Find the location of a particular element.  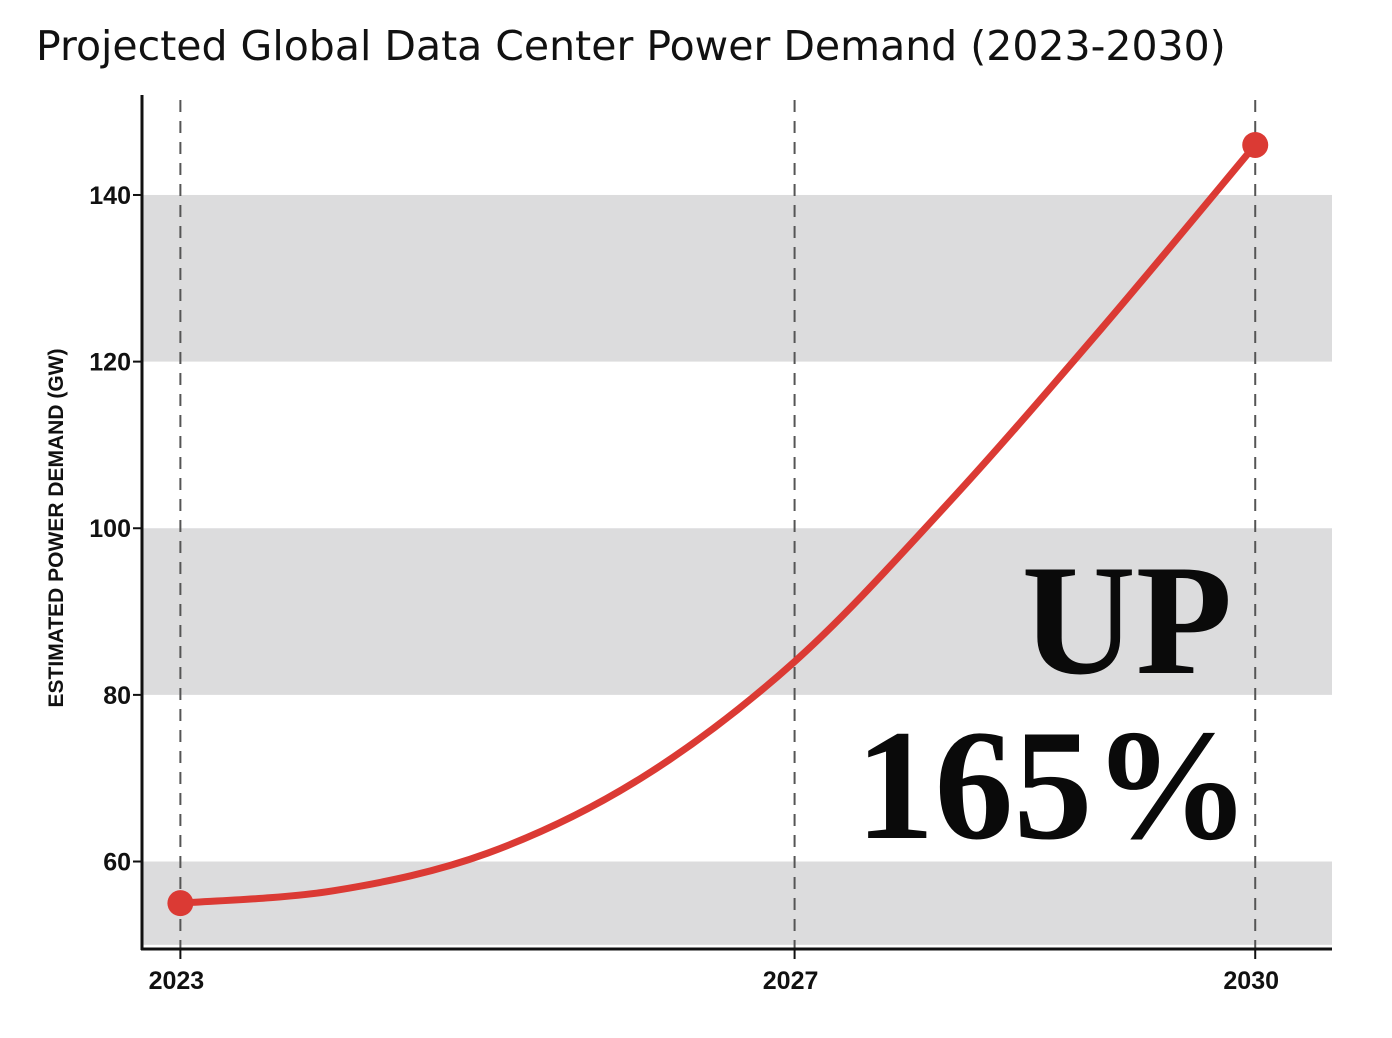

y-tick-labels: 60 80 100 120 140 is located at coordinates (110, 529).